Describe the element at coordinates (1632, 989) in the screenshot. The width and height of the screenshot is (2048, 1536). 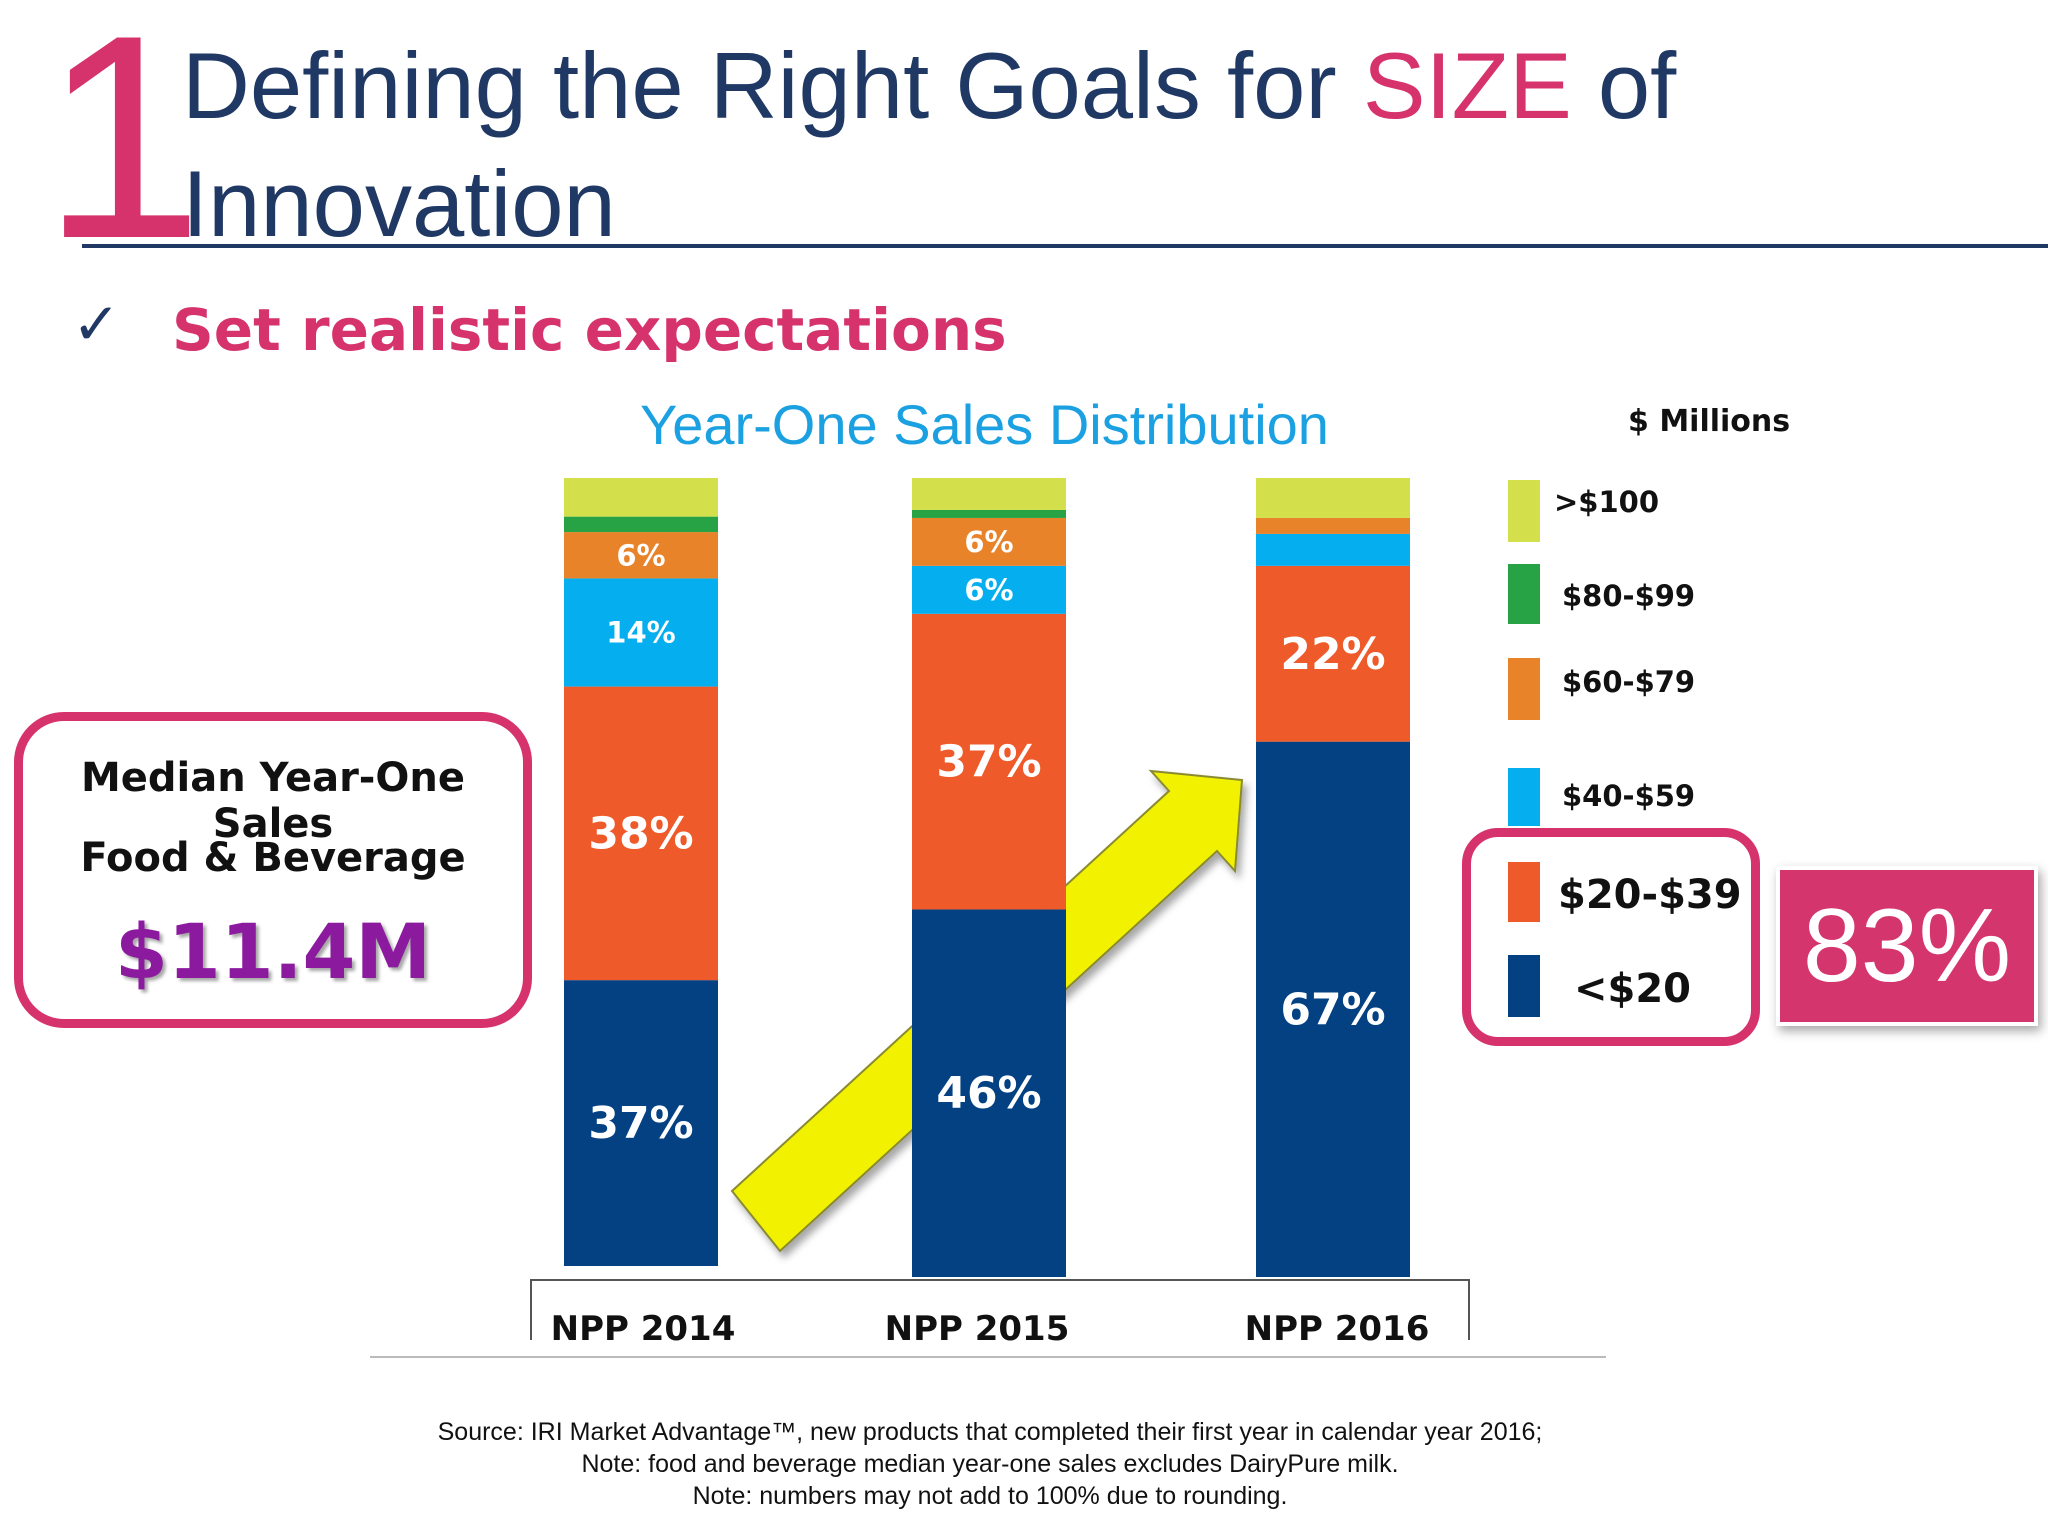
I see `legend-label: <$20` at that location.